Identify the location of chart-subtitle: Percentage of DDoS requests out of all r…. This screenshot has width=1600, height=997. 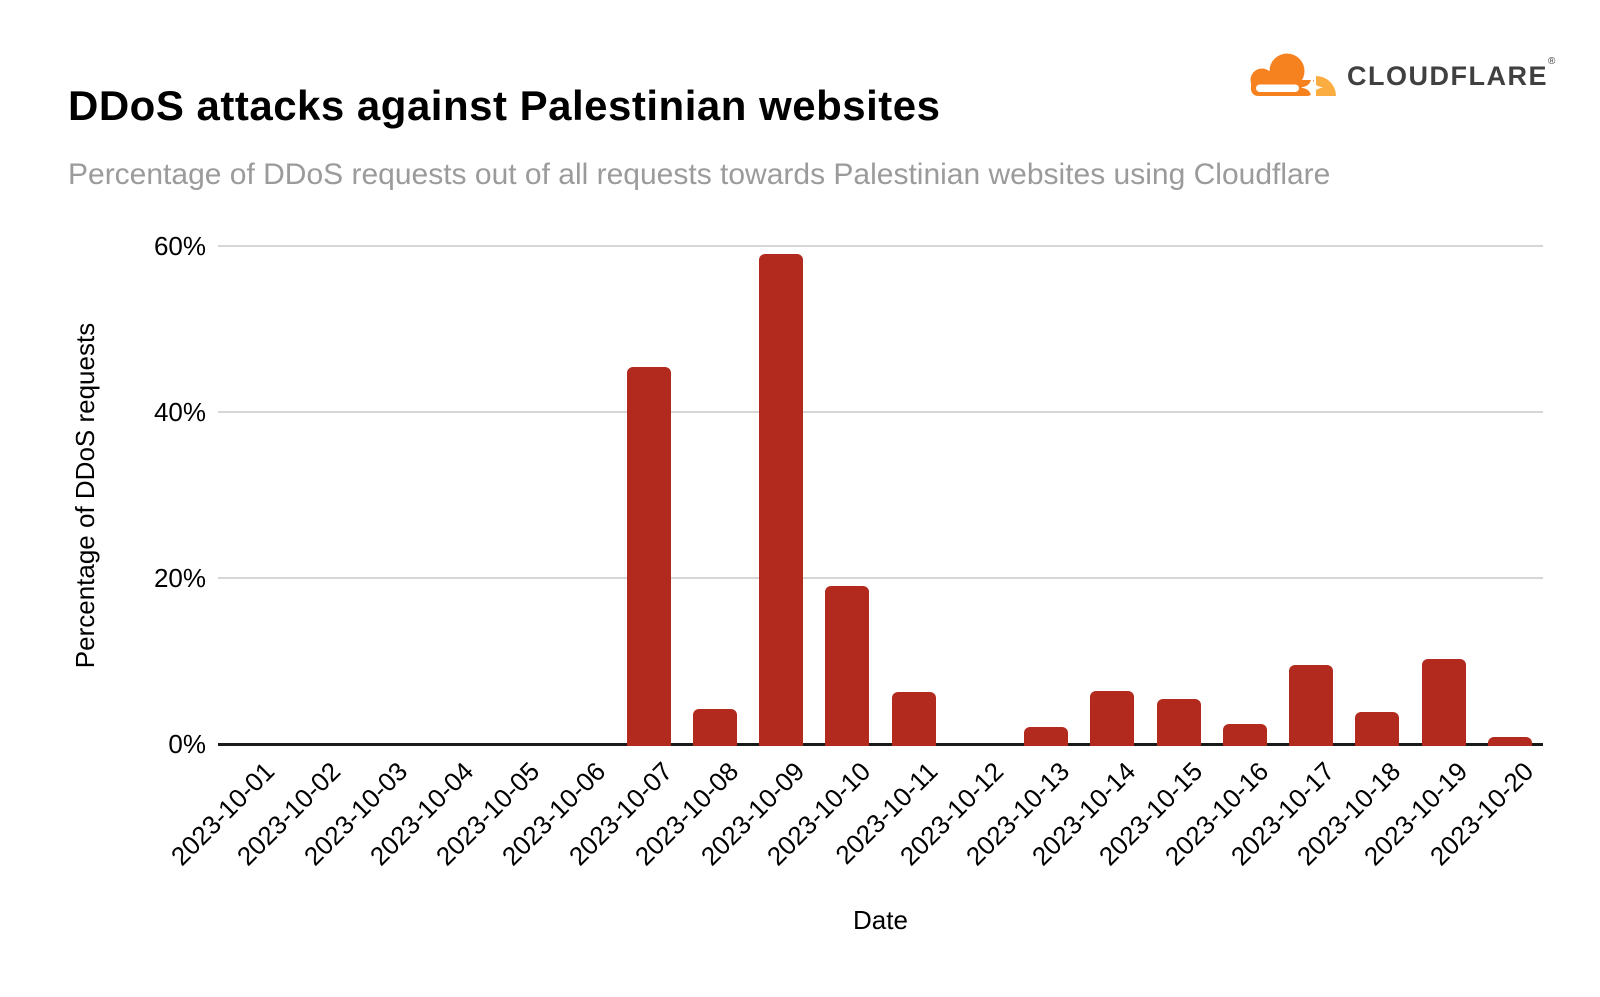
(699, 174).